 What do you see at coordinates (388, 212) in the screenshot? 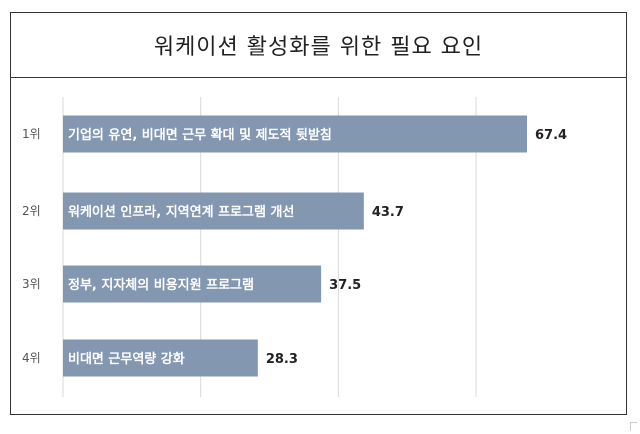
I see `data-label: 43.7` at bounding box center [388, 212].